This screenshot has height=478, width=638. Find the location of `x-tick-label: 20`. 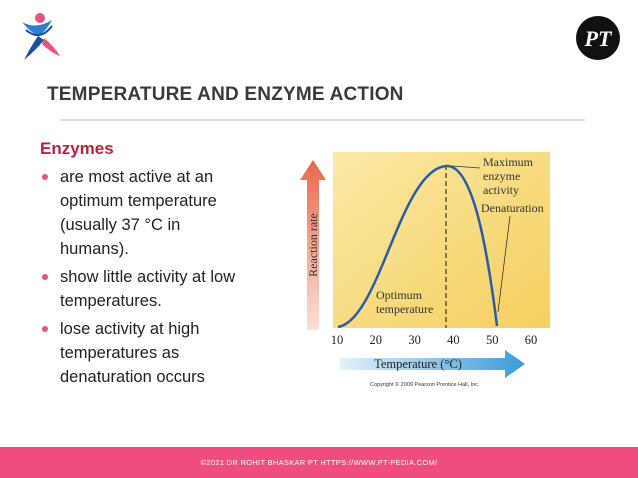

x-tick-label: 20 is located at coordinates (376, 340).